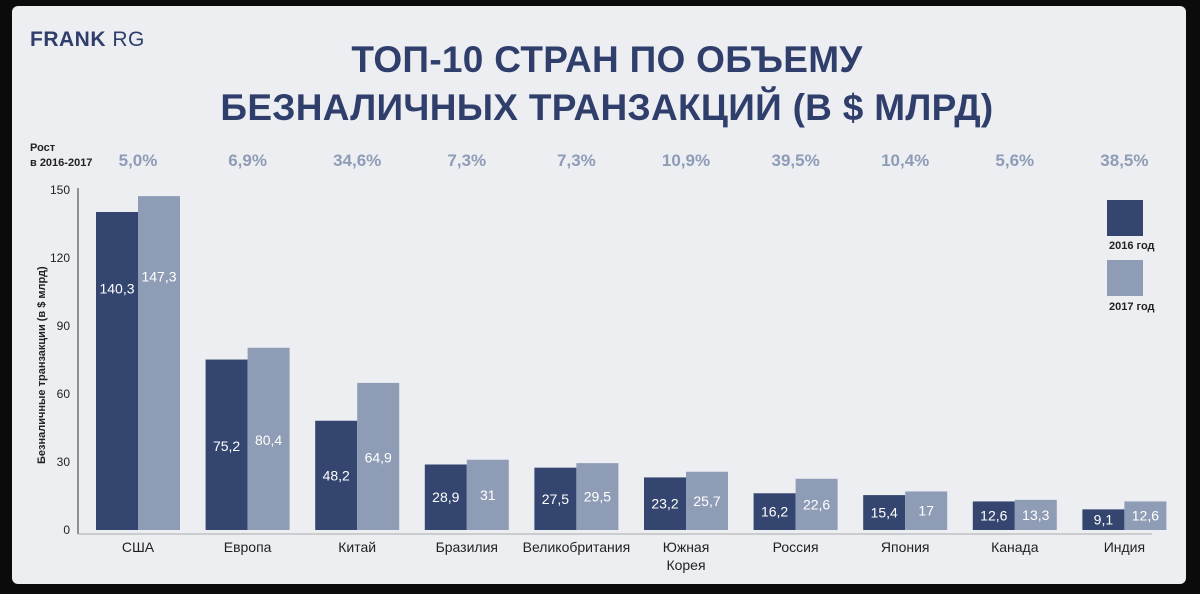  What do you see at coordinates (60, 258) in the screenshot?
I see `y-tick-label: 120` at bounding box center [60, 258].